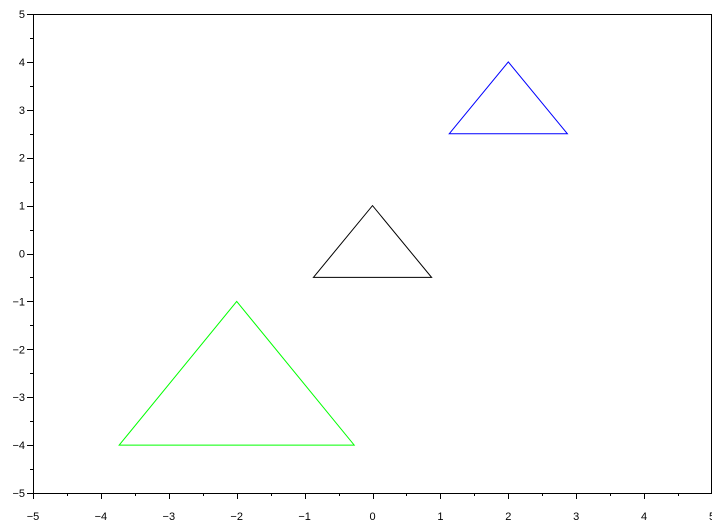  What do you see at coordinates (18, 494) in the screenshot?
I see `y-tick-label: −5` at bounding box center [18, 494].